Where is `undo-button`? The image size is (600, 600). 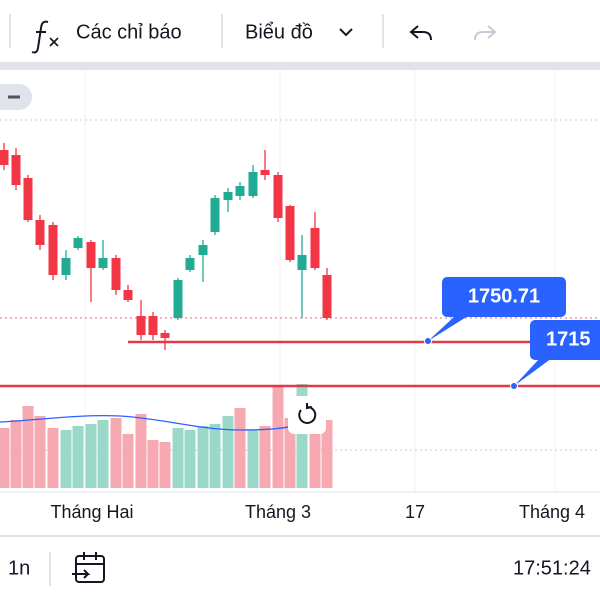
undo-button is located at coordinates (420, 33).